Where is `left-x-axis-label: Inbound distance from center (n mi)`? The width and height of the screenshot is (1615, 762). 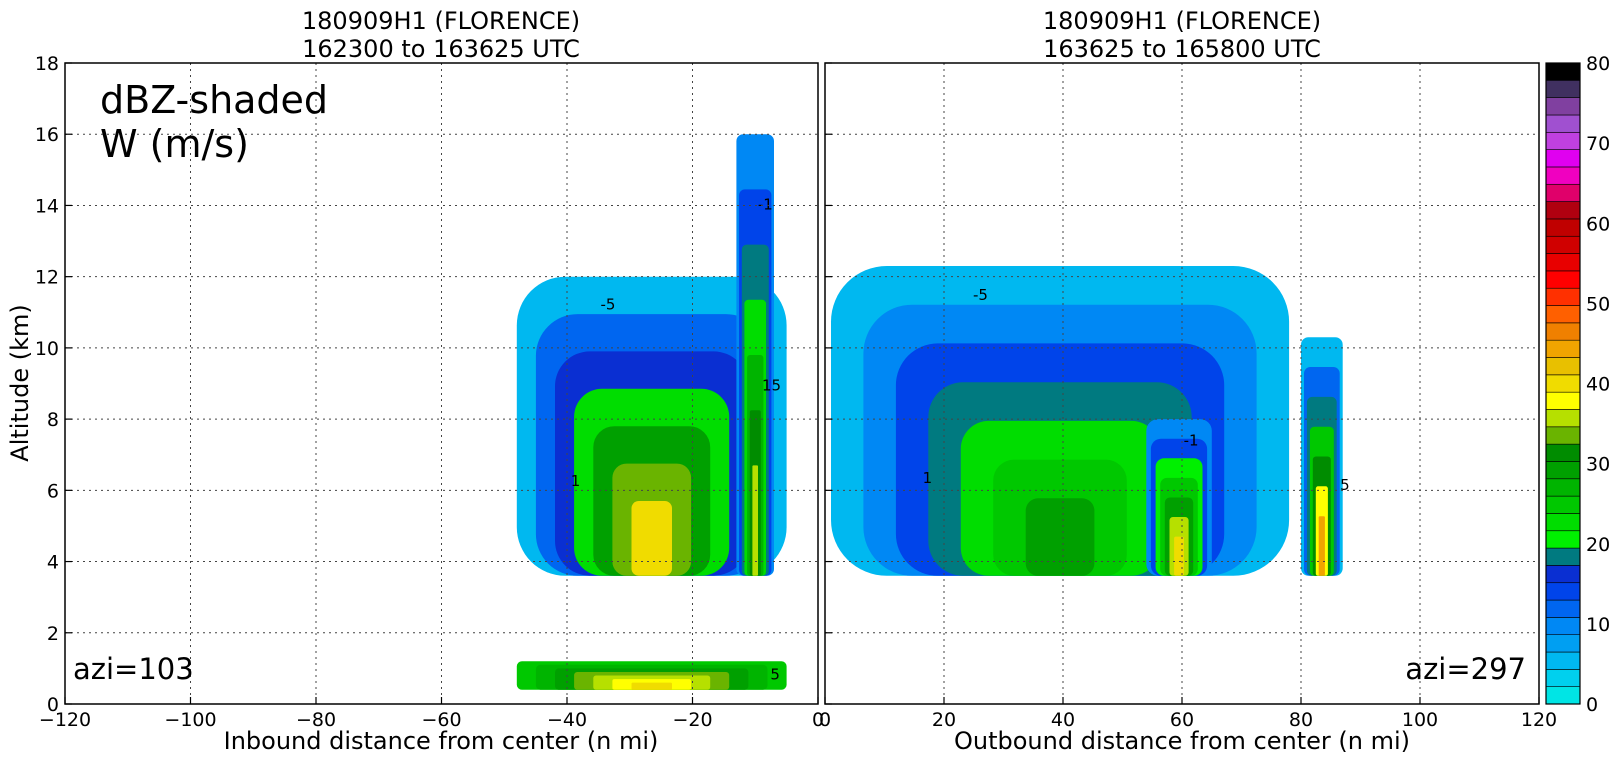
left-x-axis-label: Inbound distance from center (n mi) is located at coordinates (441, 741).